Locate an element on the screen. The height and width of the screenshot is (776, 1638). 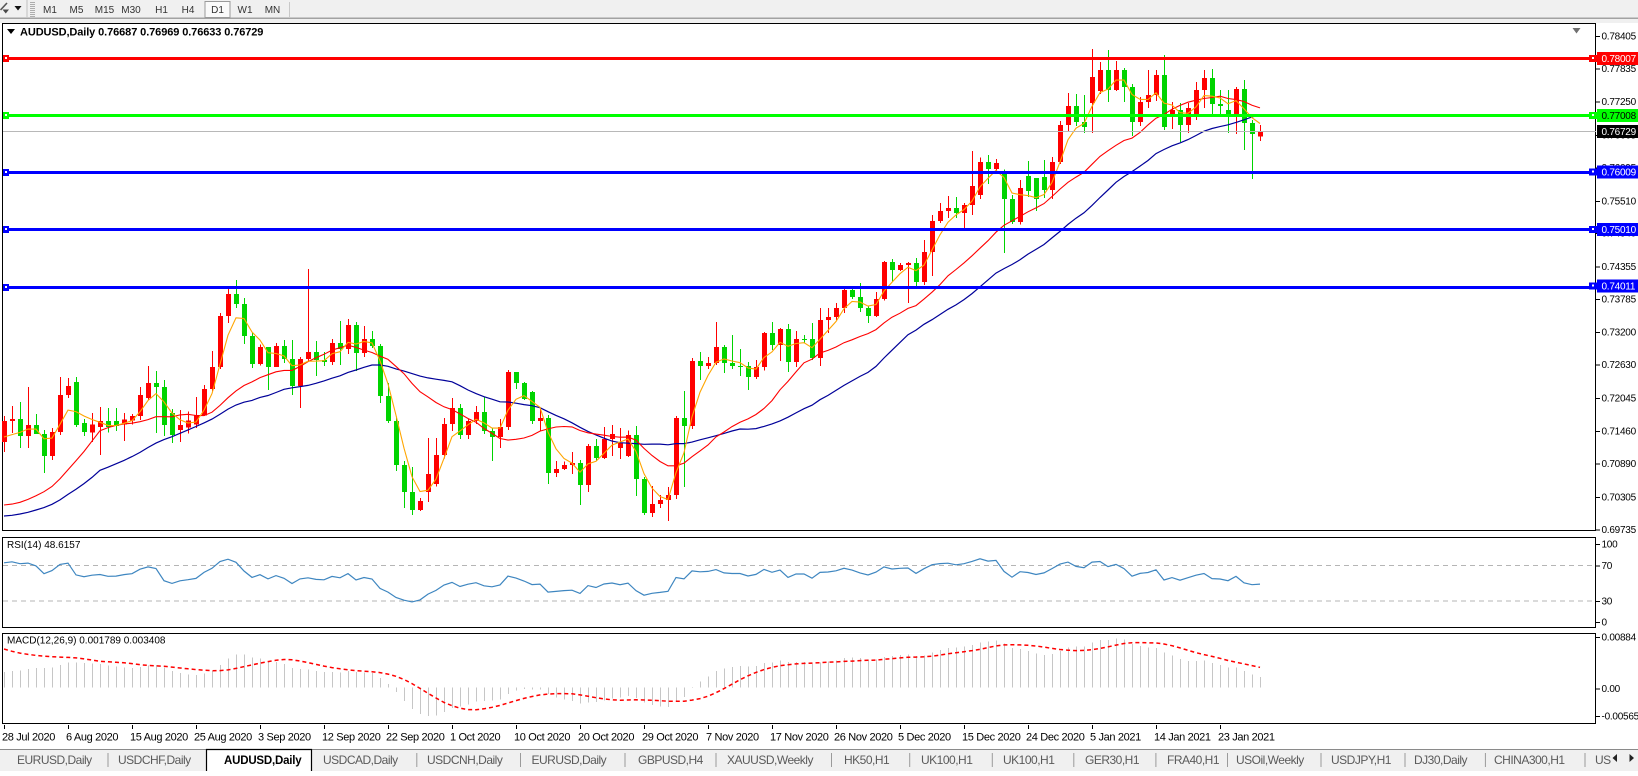
svg-text: 25 Aug 2020 is located at coordinates (223, 738).